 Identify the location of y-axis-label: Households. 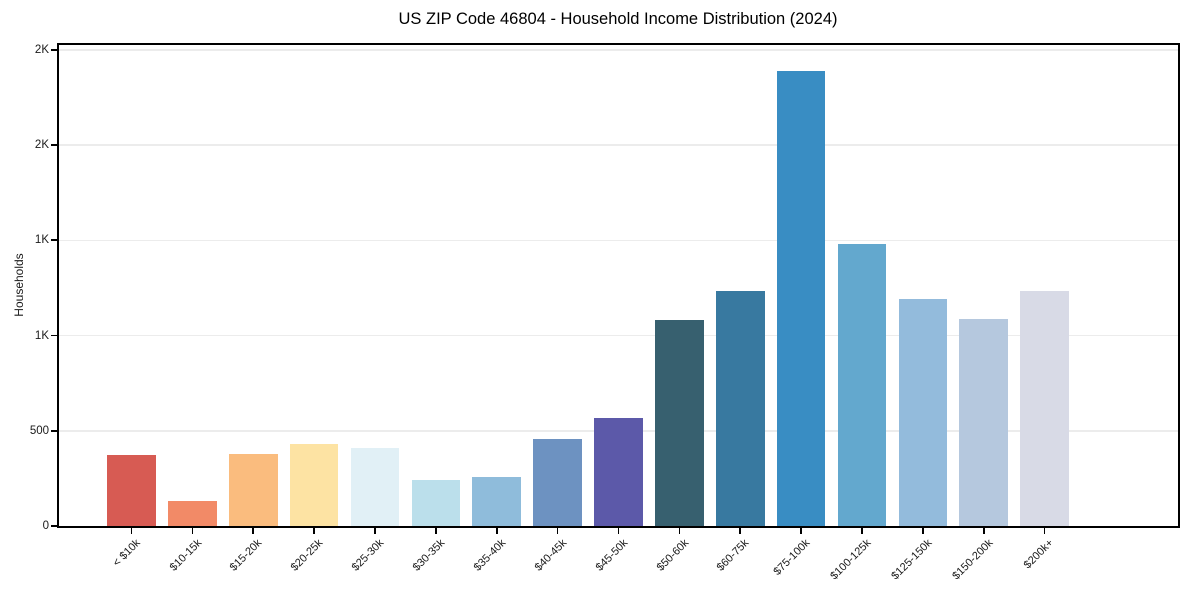
(19, 285).